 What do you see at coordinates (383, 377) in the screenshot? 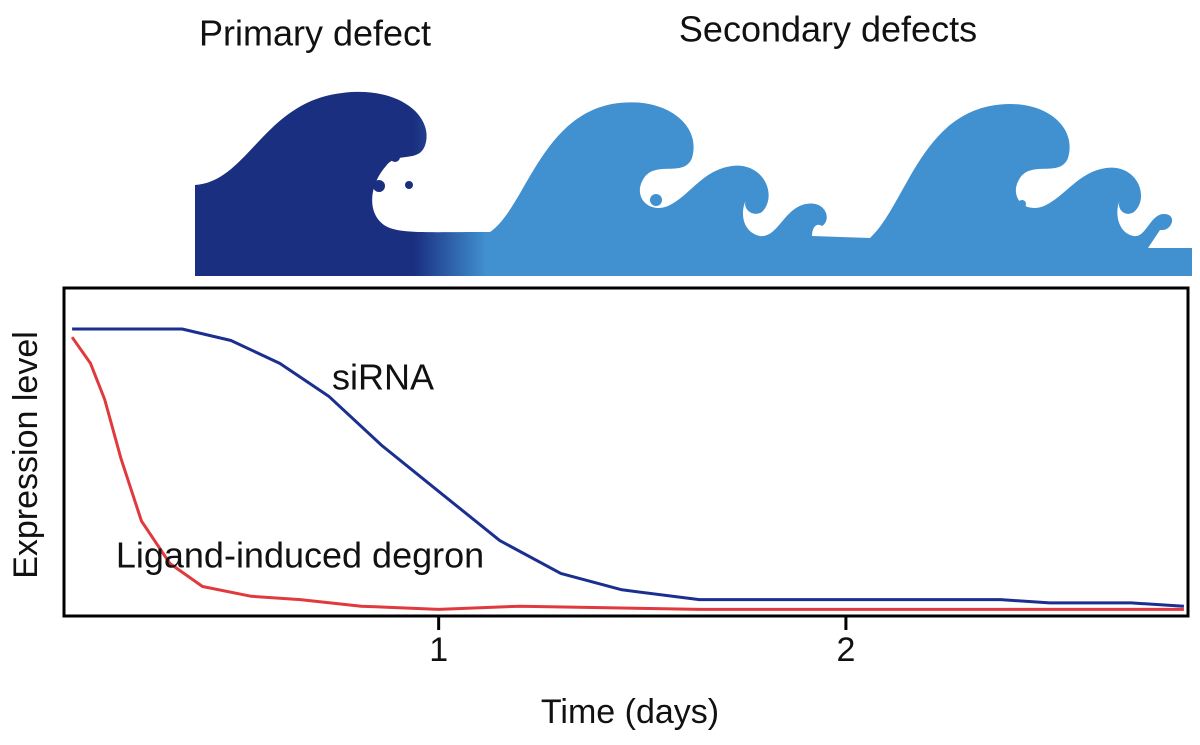
I see `series-label: siRNA` at bounding box center [383, 377].